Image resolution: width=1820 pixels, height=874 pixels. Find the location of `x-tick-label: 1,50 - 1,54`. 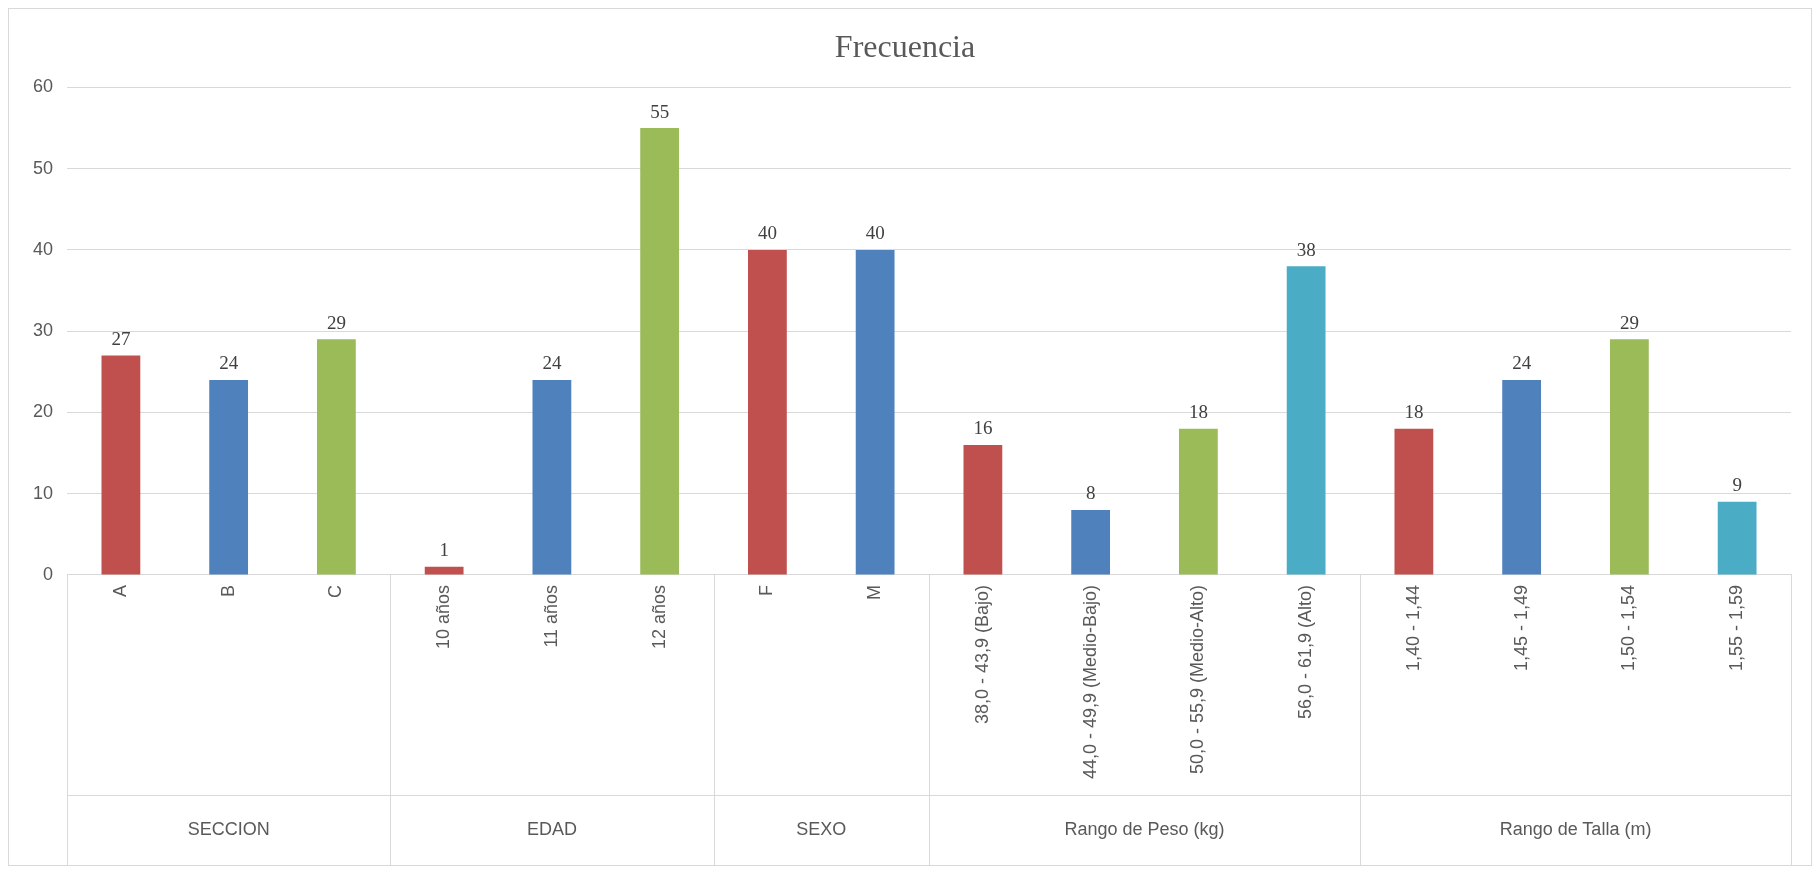

x-tick-label: 1,50 - 1,54 is located at coordinates (1628, 627).